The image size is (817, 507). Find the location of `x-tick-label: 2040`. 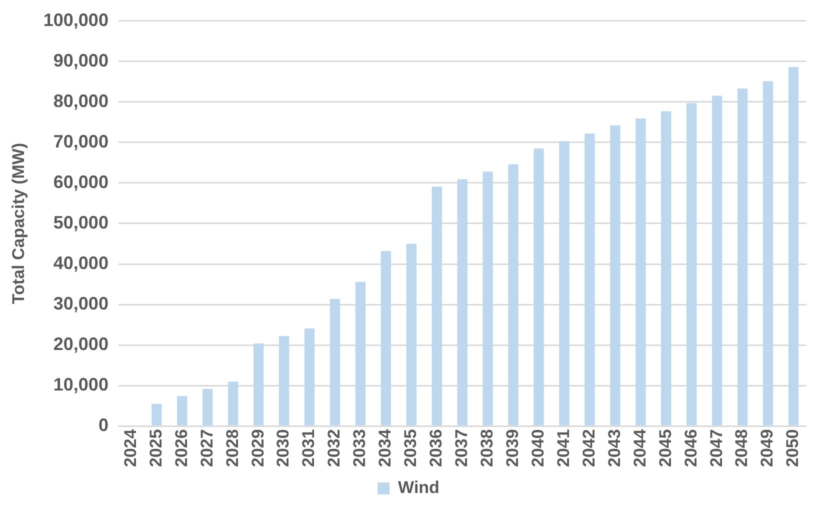

x-tick-label: 2040 is located at coordinates (538, 448).